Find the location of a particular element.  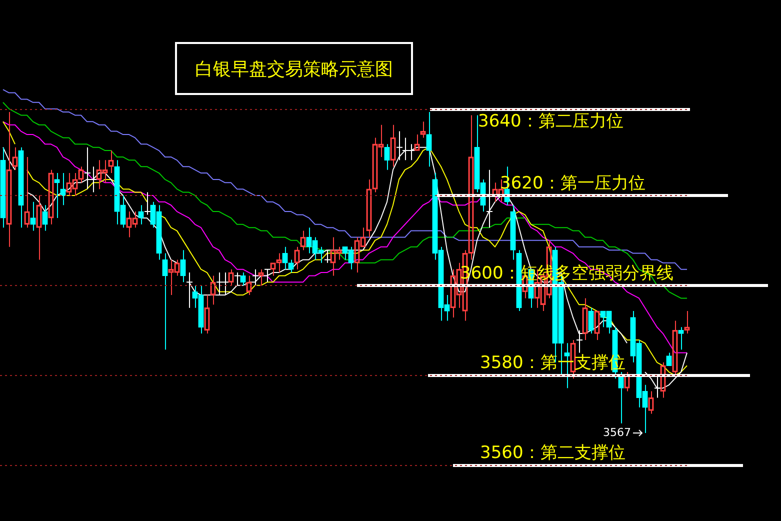

ref-line-label: 3640：第二压力位 is located at coordinates (551, 122).